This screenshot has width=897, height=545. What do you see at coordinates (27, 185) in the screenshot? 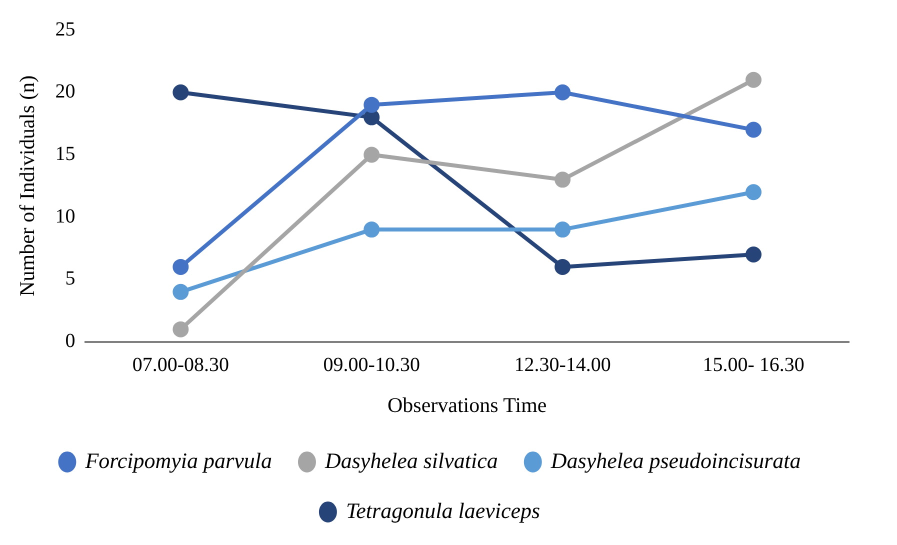
I see `y-axis-title: Number of Individuals (n)` at bounding box center [27, 185].